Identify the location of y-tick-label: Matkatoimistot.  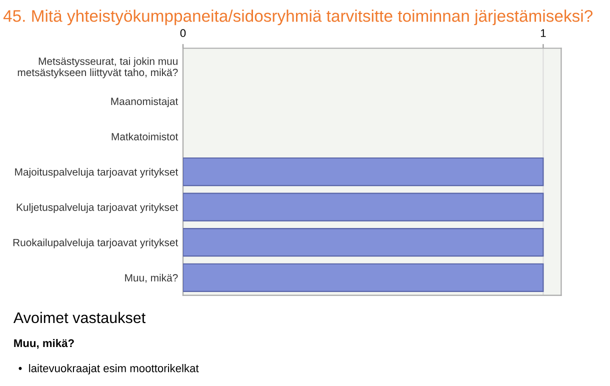
(145, 136).